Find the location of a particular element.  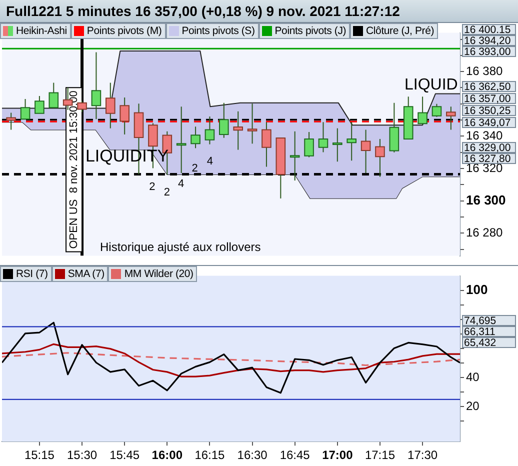

y-tick-label: 20 is located at coordinates (473, 406).